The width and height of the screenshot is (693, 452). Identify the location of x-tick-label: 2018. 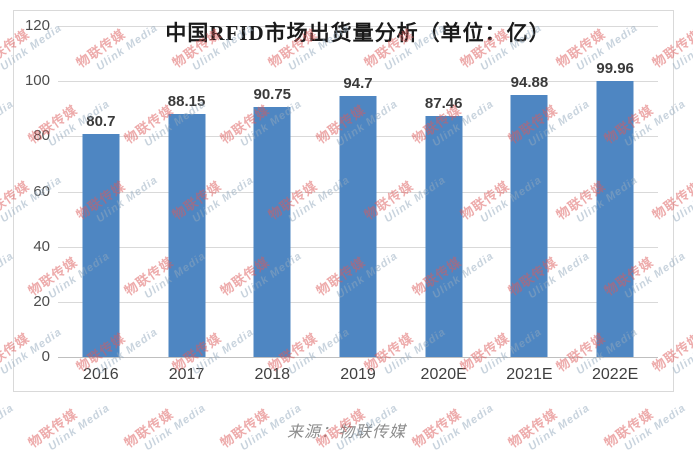
(272, 374).